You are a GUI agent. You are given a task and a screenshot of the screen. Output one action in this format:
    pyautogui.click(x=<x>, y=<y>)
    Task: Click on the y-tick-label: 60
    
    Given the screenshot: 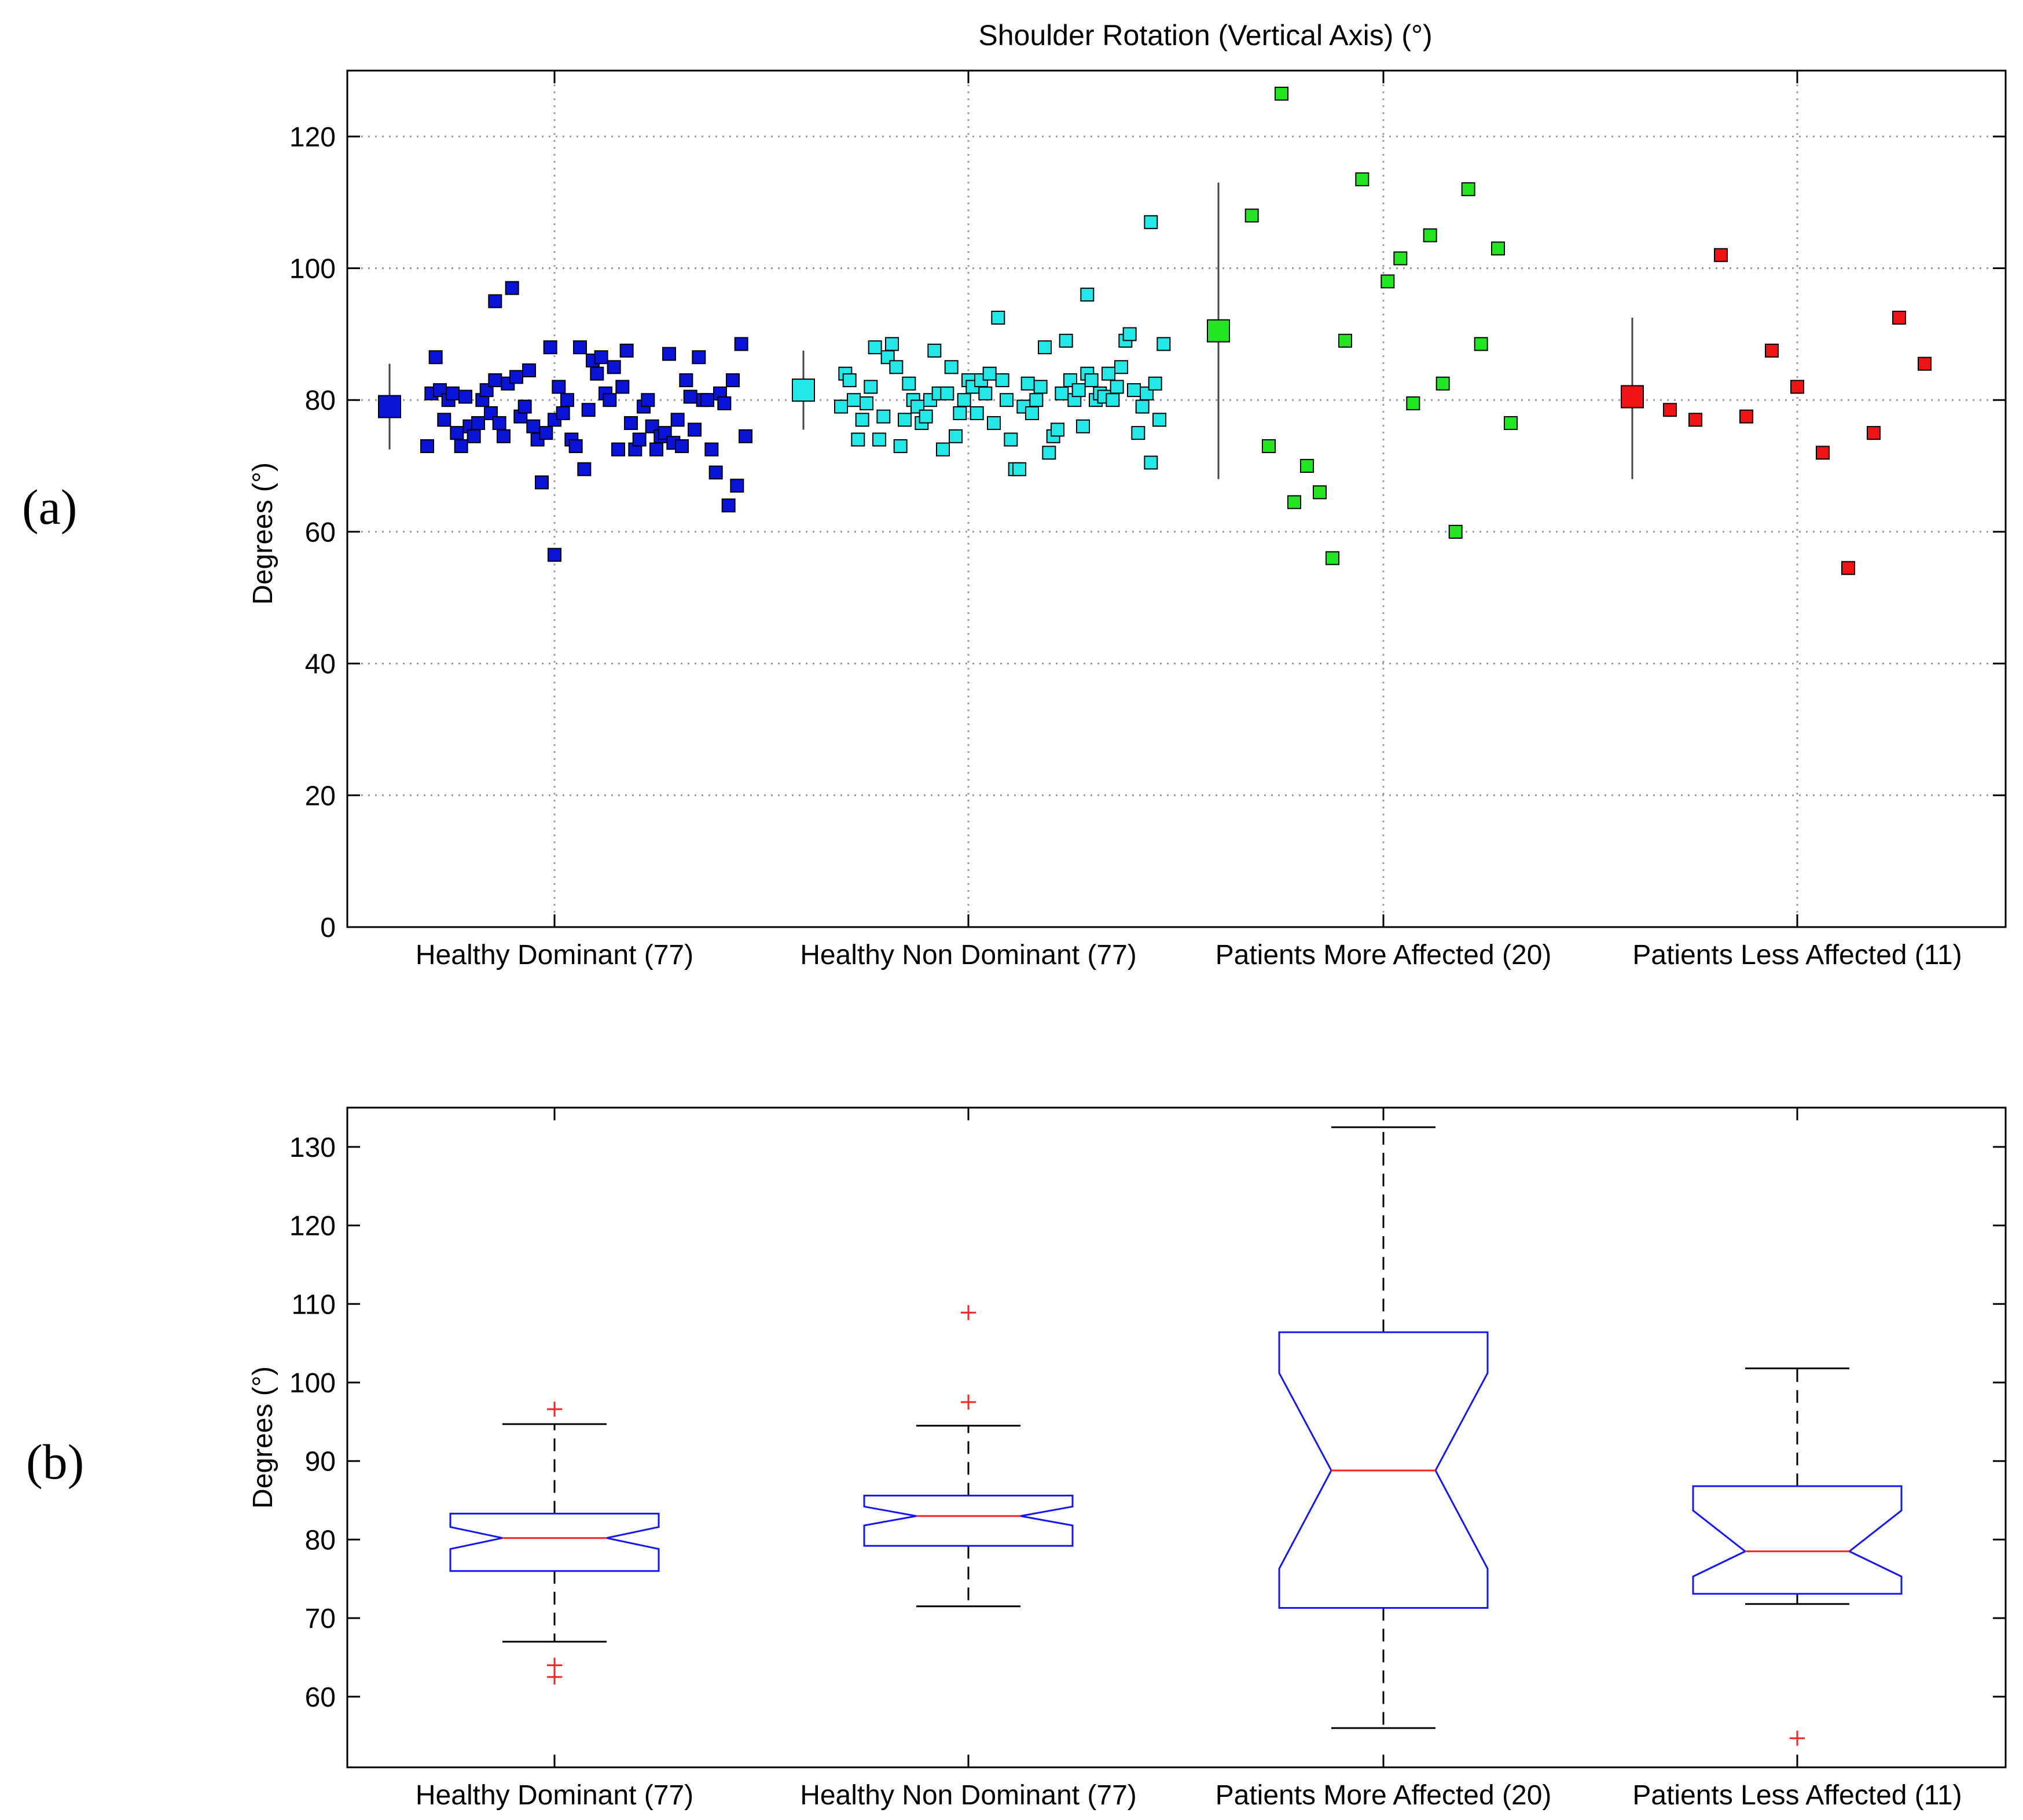 What is the action you would take?
    pyautogui.click(x=320, y=532)
    